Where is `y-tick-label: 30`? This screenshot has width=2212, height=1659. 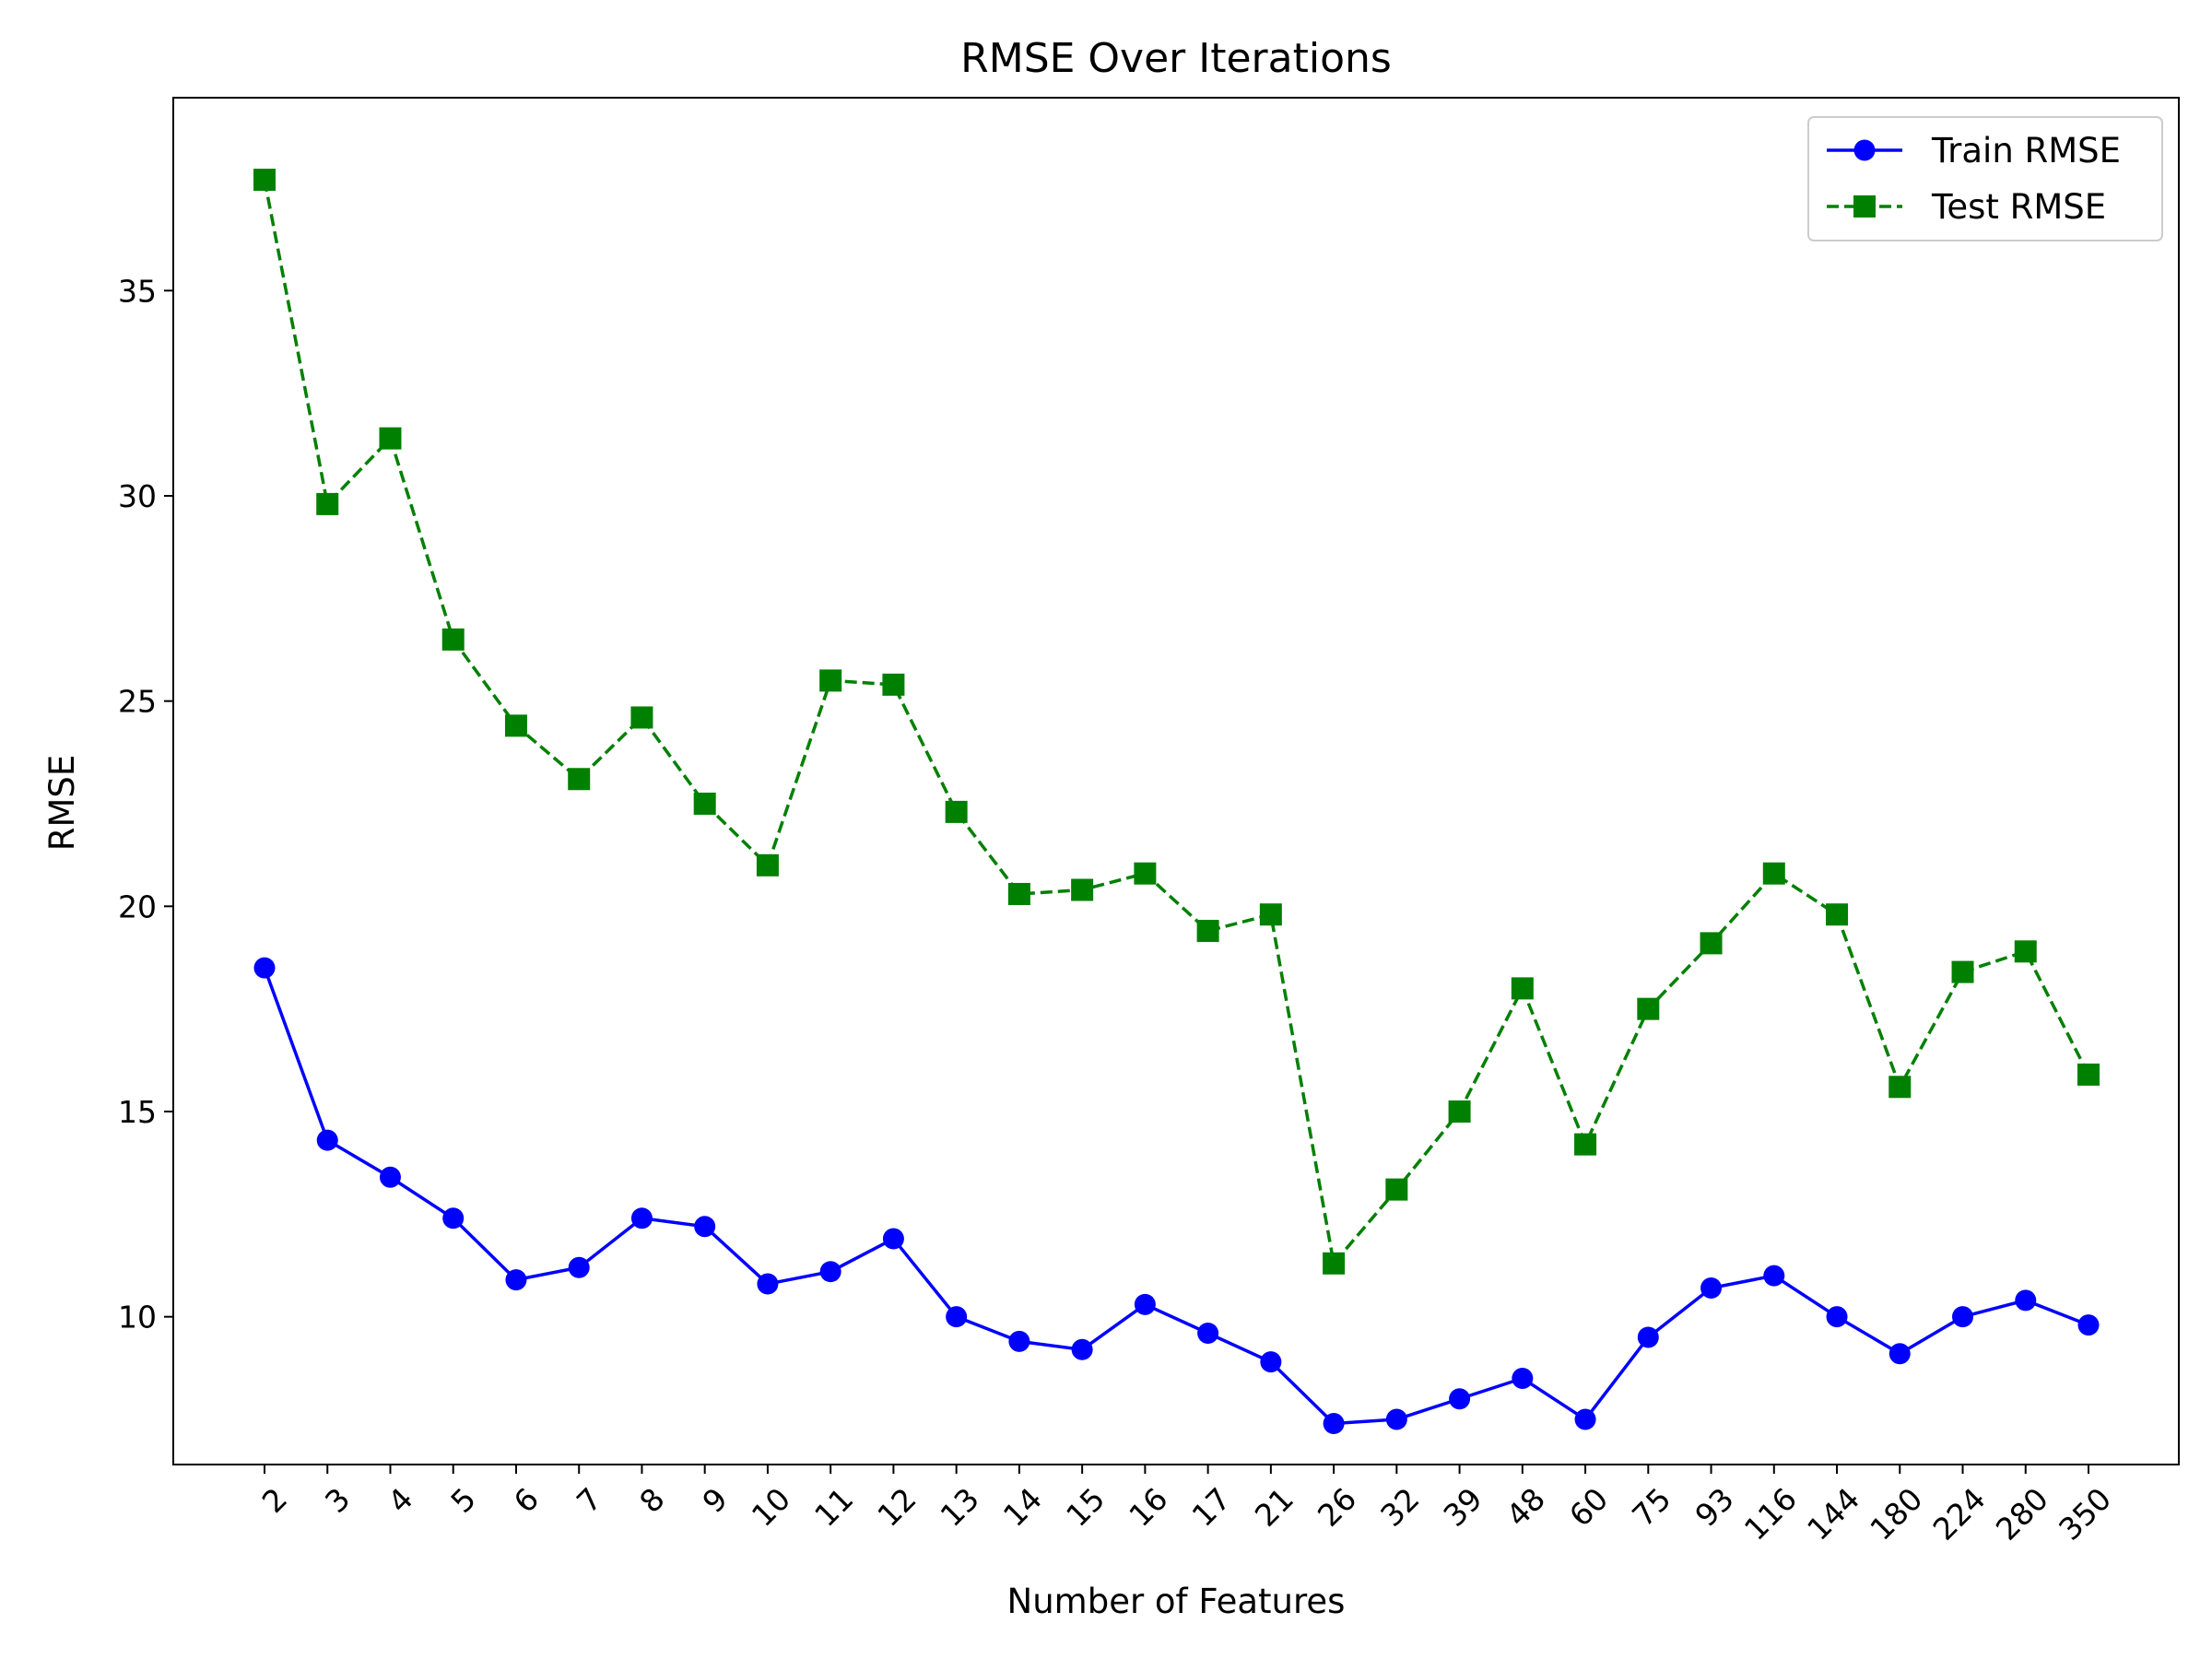 y-tick-label: 30 is located at coordinates (137, 496).